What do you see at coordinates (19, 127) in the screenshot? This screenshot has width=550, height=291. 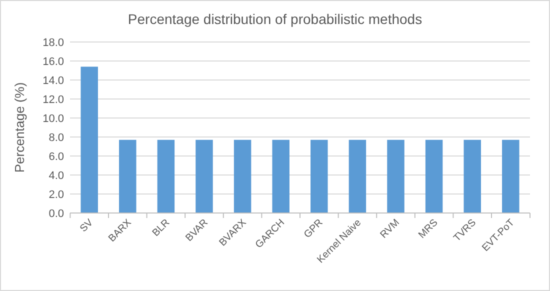 I see `y-axis-title: Percentage (%)` at bounding box center [19, 127].